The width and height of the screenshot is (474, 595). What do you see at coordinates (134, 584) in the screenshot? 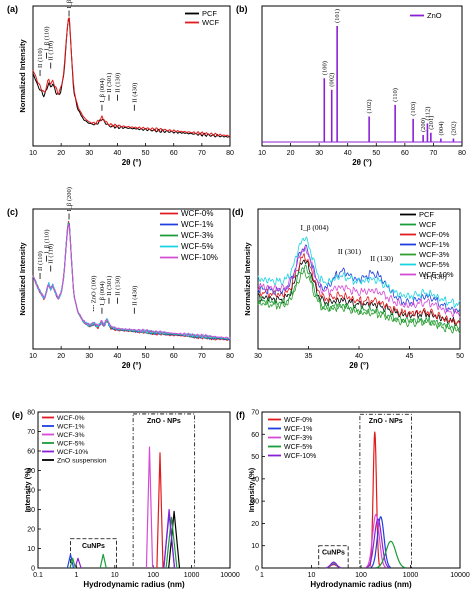
I see `x-axis-label: Hydrodynamic radius (nm)` at bounding box center [134, 584].